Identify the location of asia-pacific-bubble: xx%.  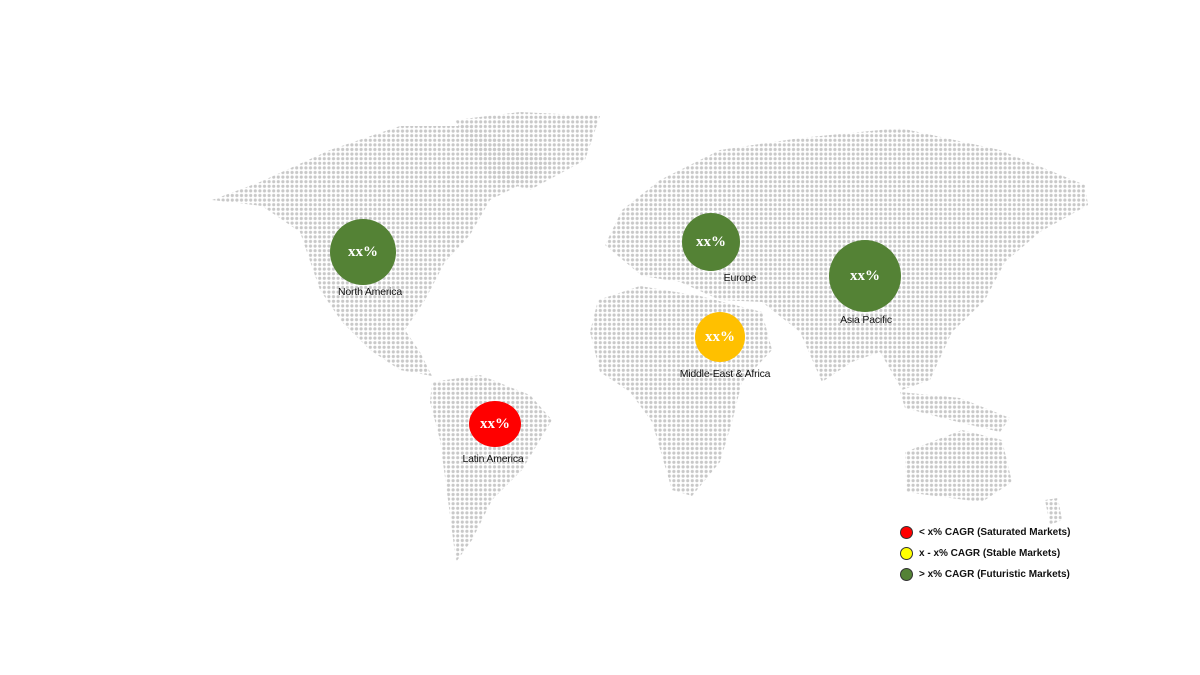
(865, 276).